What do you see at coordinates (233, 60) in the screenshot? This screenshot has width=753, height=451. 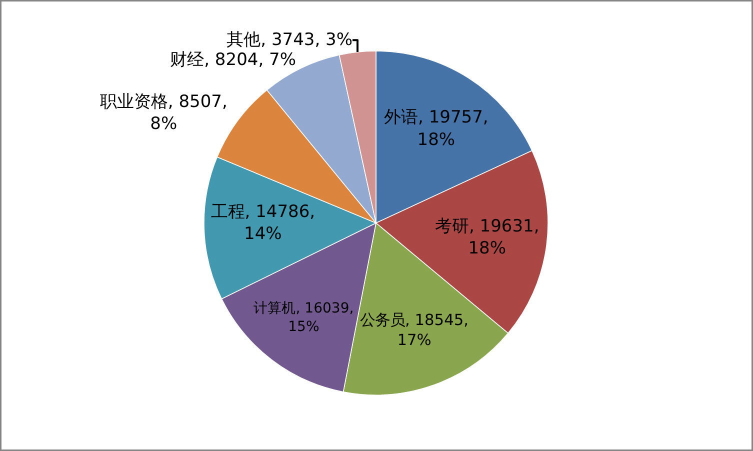 I see `slice-label: 财经, 8204, 7%` at bounding box center [233, 60].